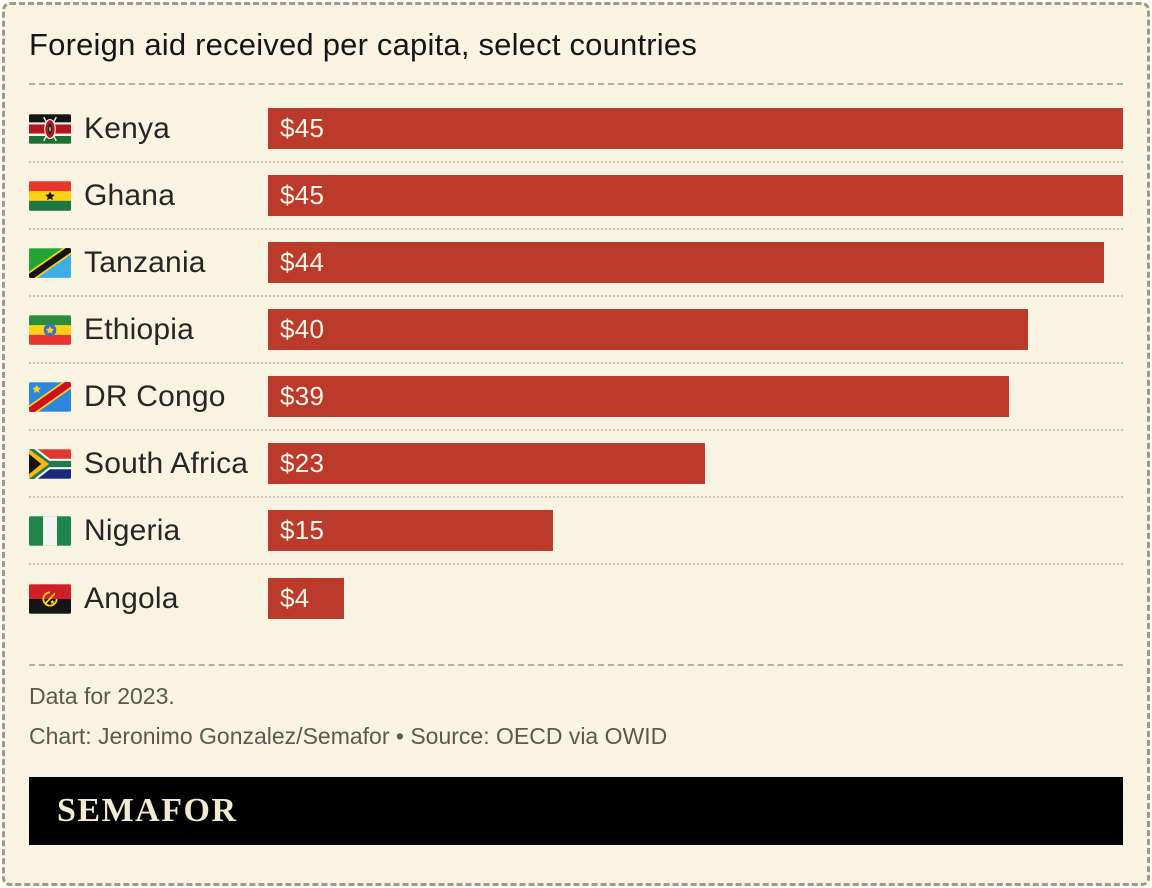 The height and width of the screenshot is (888, 1152). I want to click on footer-divider, so click(576, 665).